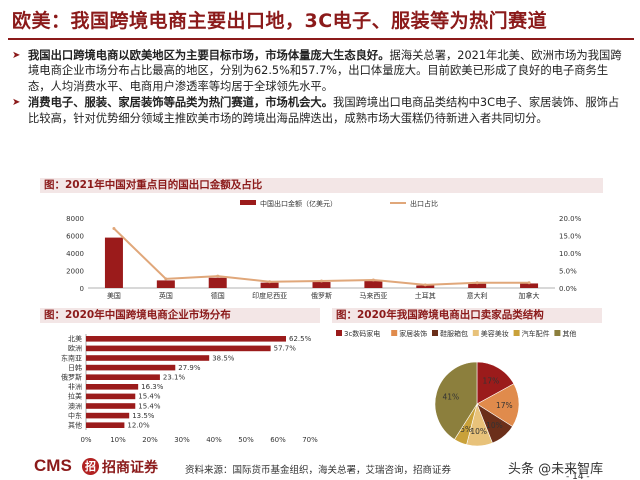 This screenshot has height=480, width=640. What do you see at coordinates (71, 357) in the screenshot?
I see `y-tick-label: 东南亚` at bounding box center [71, 357].